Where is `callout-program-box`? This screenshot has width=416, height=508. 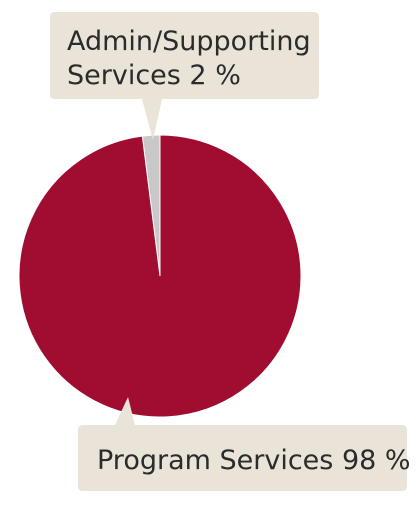 callout-program-box is located at coordinates (242, 444).